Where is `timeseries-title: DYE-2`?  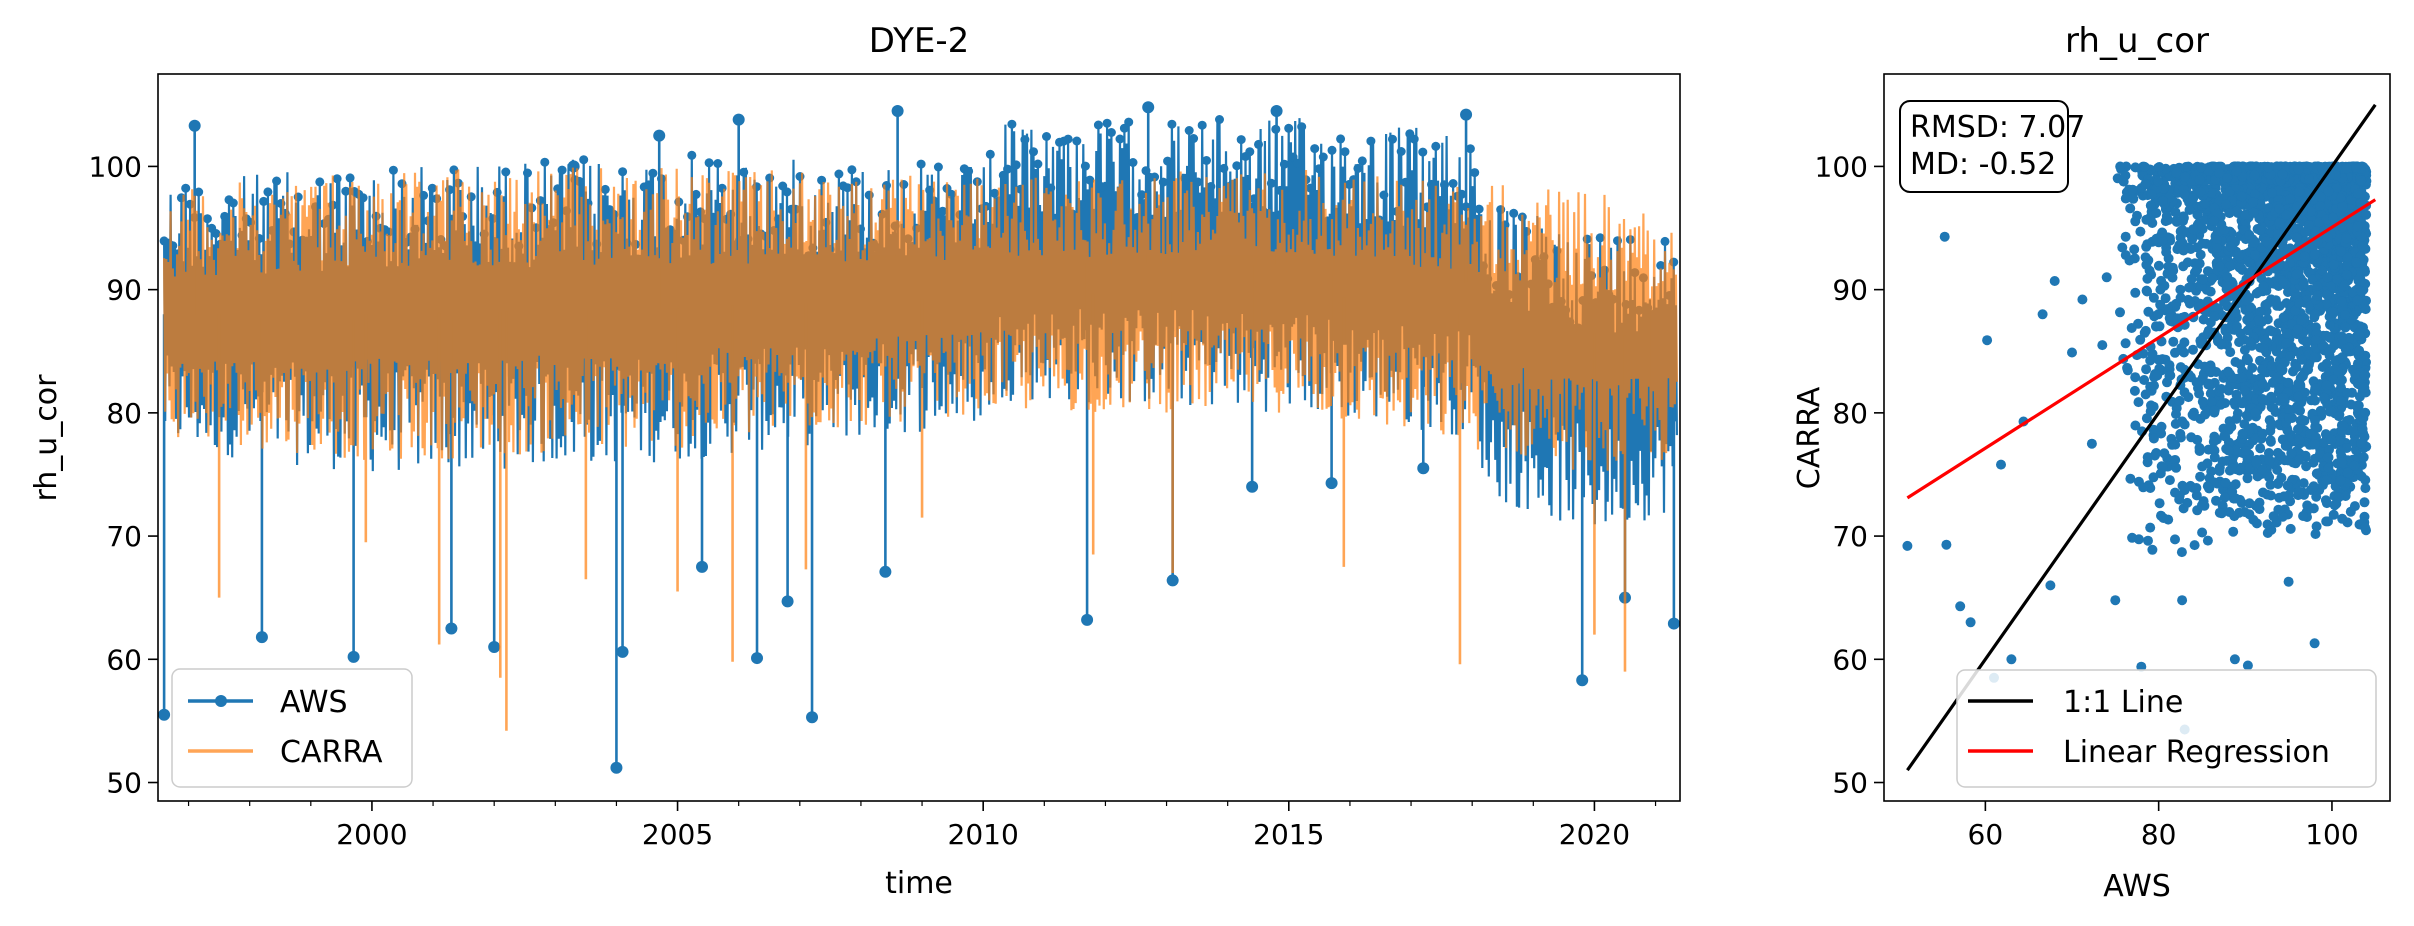
timeseries-title: DYE-2 is located at coordinates (919, 41).